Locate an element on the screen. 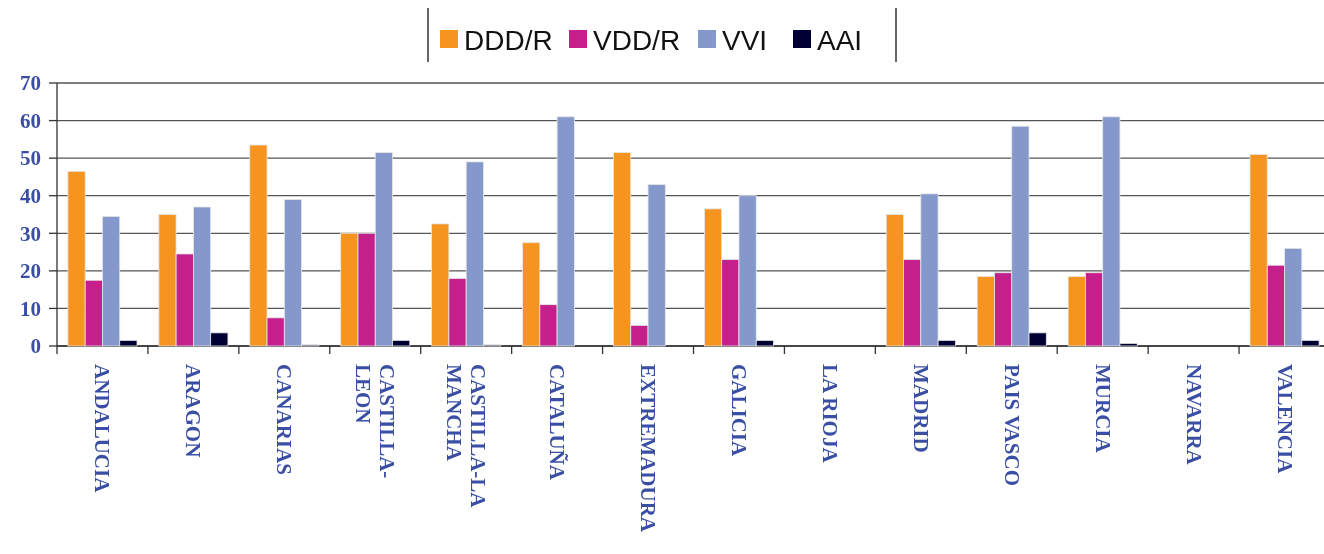  x-tick-label: GALICIA is located at coordinates (738, 411).